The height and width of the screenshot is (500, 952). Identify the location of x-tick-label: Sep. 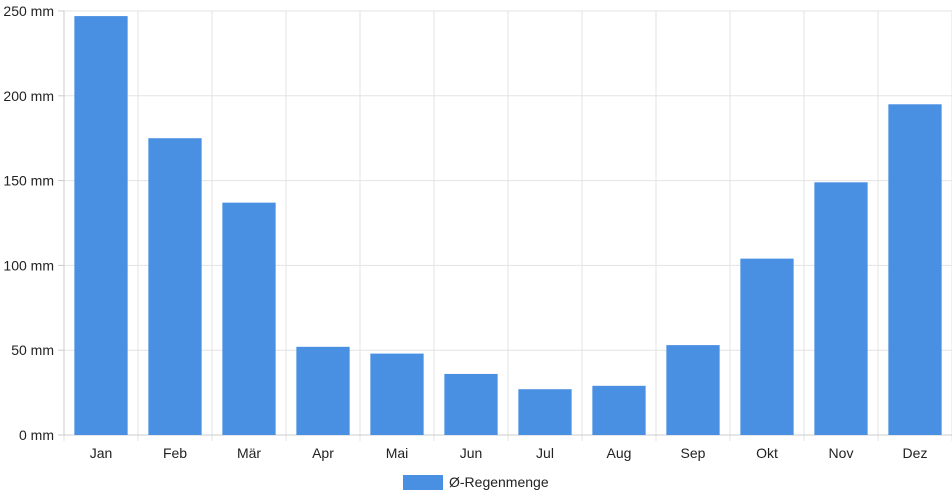
(693, 453).